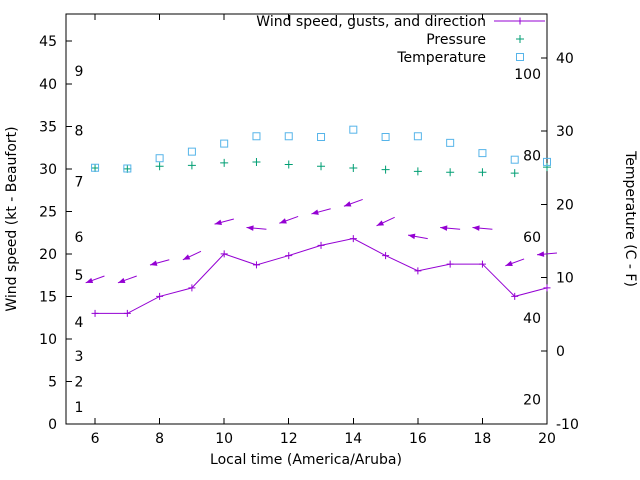 Image resolution: width=640 pixels, height=480 pixels. Describe the element at coordinates (565, 279) in the screenshot. I see `right-tick-label: 10` at that location.